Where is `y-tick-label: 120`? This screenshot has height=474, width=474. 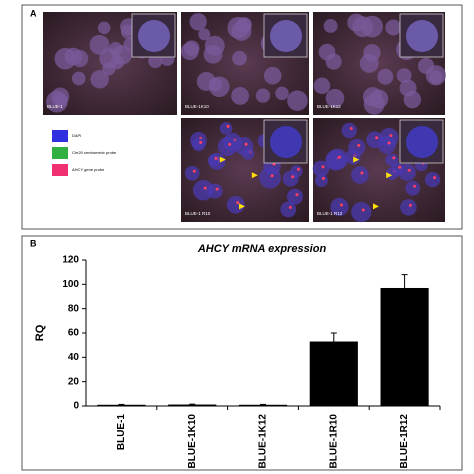 y-tick-label: 120 is located at coordinates (70, 260).